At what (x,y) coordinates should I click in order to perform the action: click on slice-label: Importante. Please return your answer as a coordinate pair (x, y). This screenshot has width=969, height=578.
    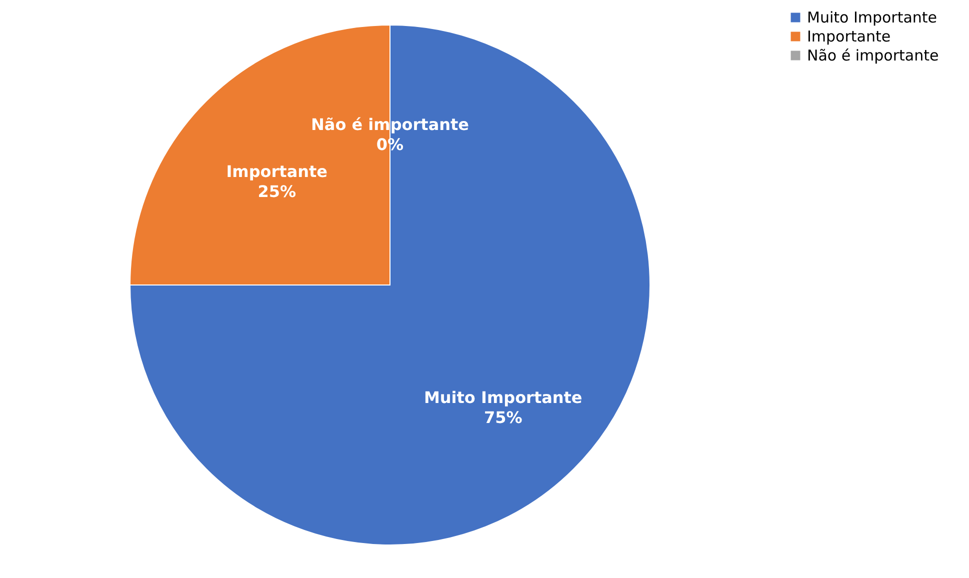
    Looking at the image, I should click on (277, 171).